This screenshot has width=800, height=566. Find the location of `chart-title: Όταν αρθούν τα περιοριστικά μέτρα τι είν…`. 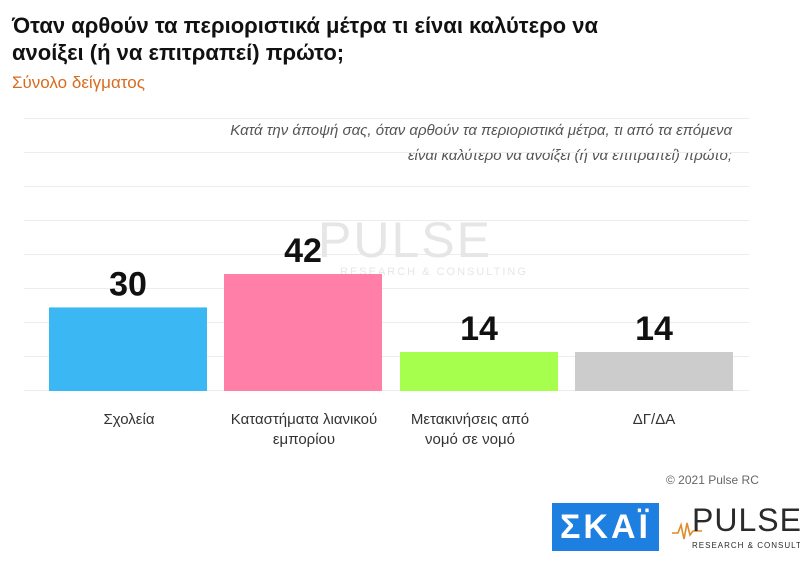

chart-title: Όταν αρθούν τα περιοριστικά μέτρα τι είν… is located at coordinates (305, 39).